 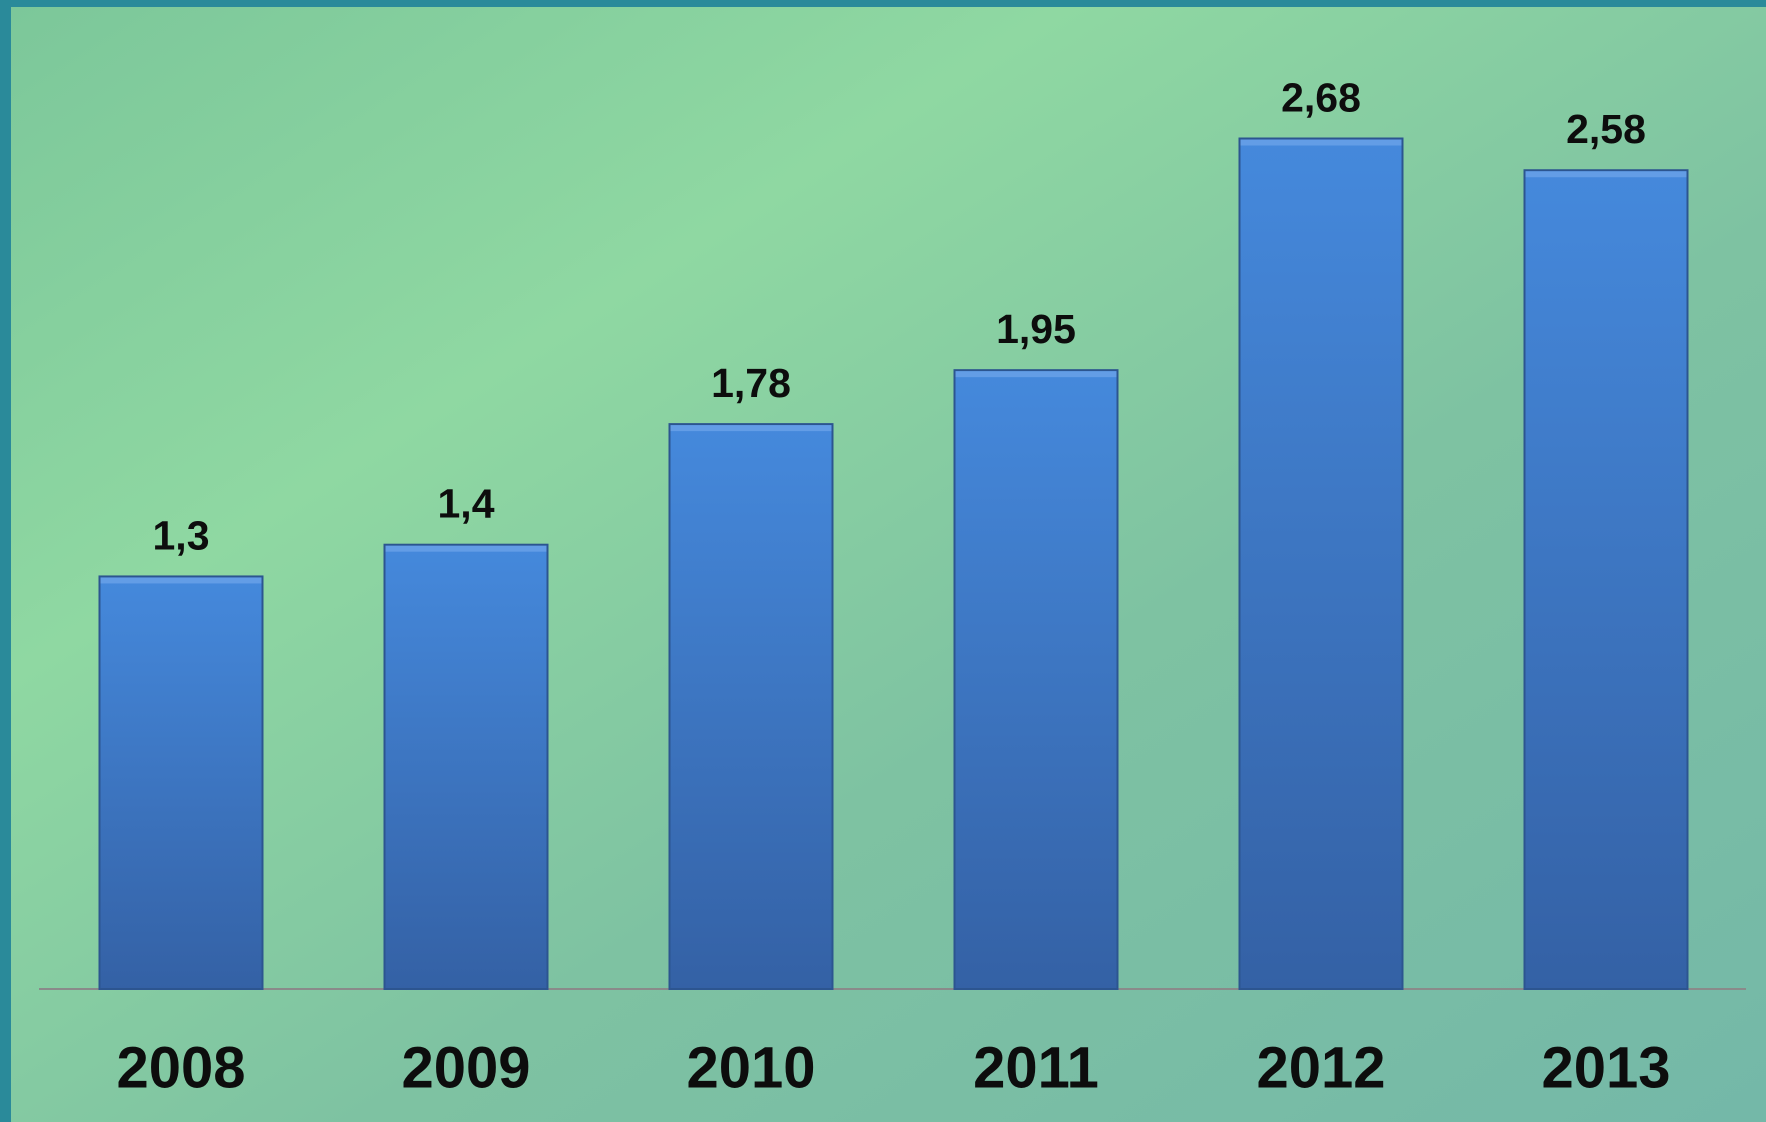 What do you see at coordinates (1036, 329) in the screenshot?
I see `value-label: 1,95` at bounding box center [1036, 329].